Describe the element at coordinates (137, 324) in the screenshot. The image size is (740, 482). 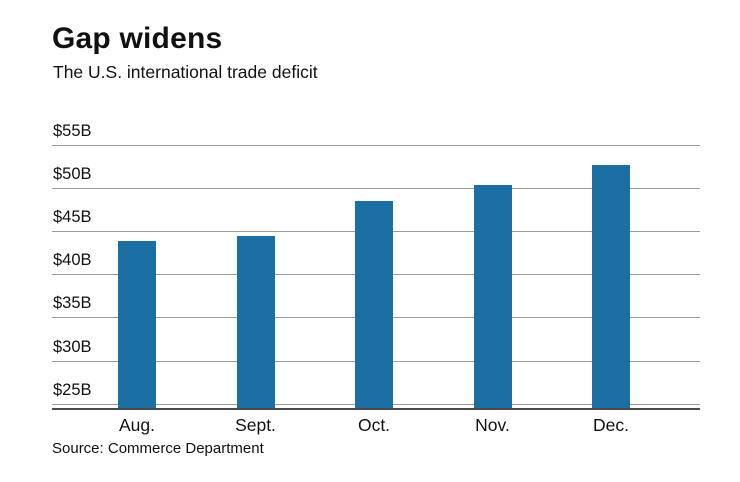
I see `bar-aug` at that location.